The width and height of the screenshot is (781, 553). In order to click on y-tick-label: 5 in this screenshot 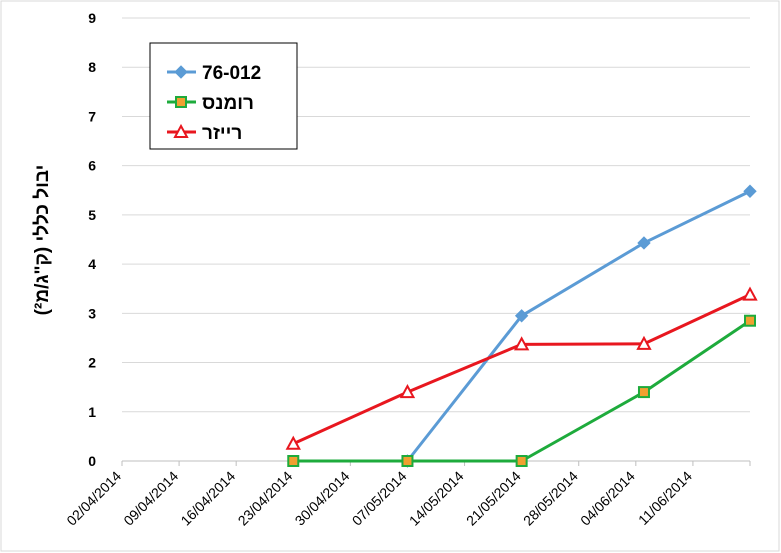, I will do `click(92, 215)`.